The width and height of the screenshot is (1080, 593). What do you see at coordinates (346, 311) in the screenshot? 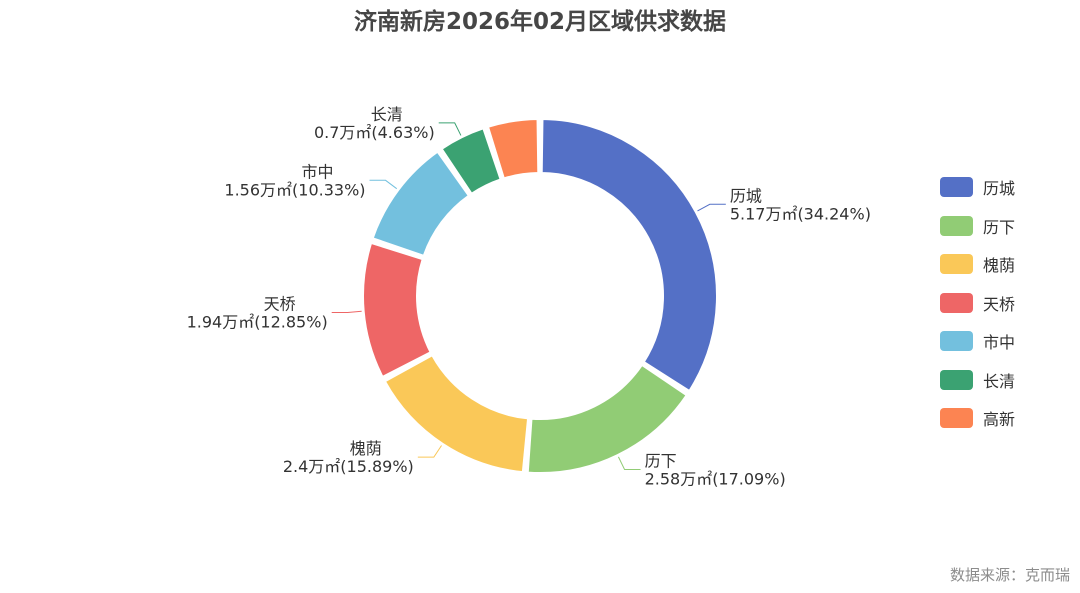
I see `leader-line-天桥` at bounding box center [346, 311].